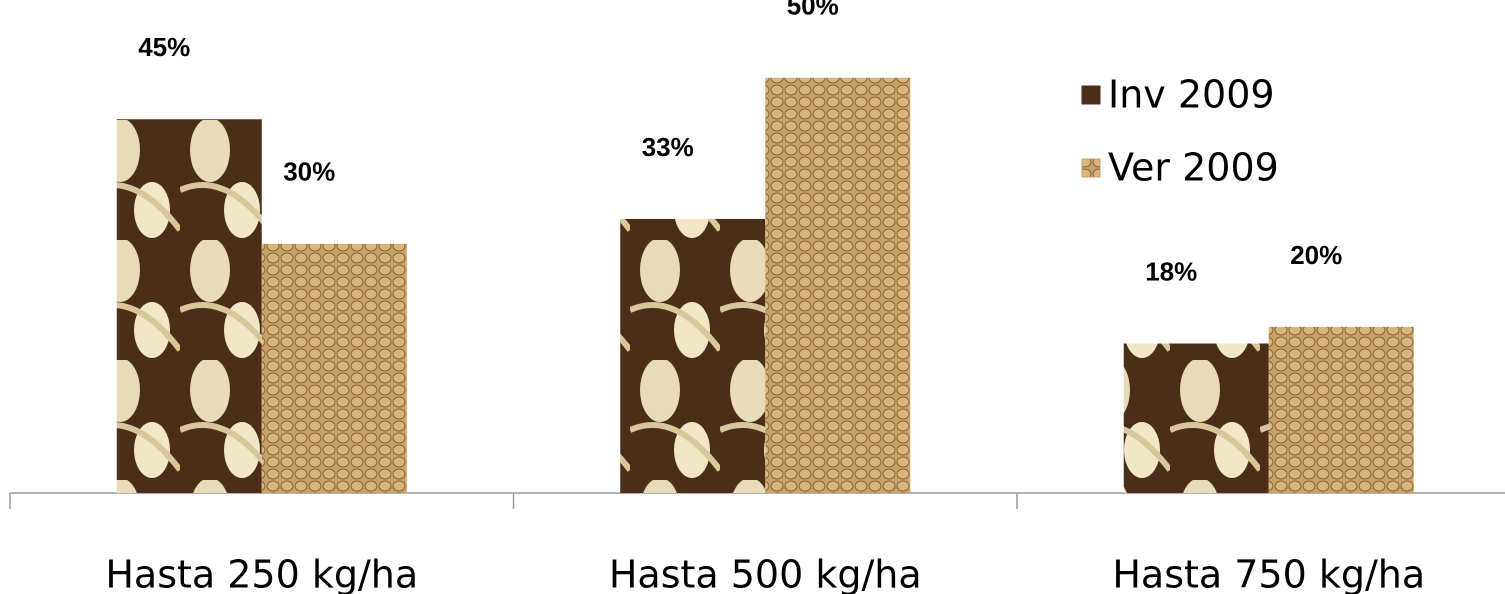 The image size is (1505, 594). What do you see at coordinates (1193, 168) in the screenshot?
I see `legend-label: Ver 2009` at bounding box center [1193, 168].